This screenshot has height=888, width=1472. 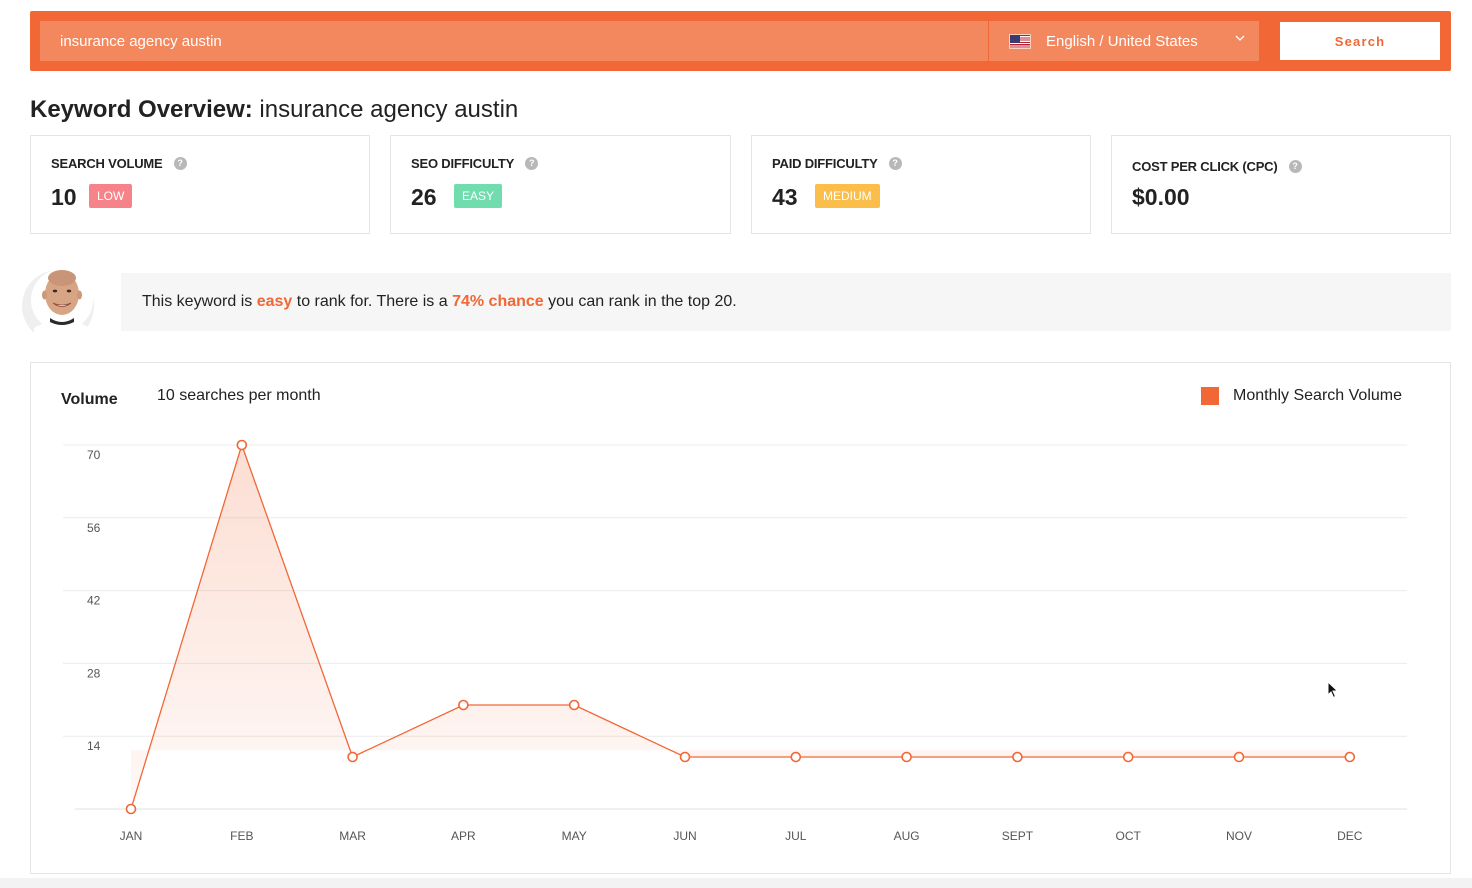 I want to click on paid-difficulty-value: 43, so click(x=785, y=197).